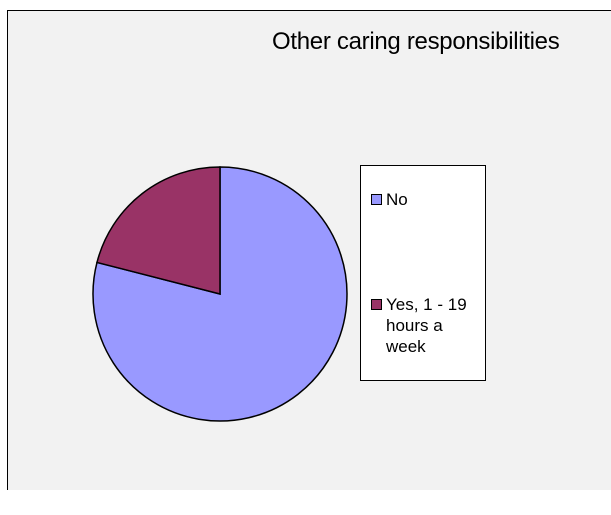  What do you see at coordinates (416, 41) in the screenshot?
I see `chart-title: Other caring responsibilities` at bounding box center [416, 41].